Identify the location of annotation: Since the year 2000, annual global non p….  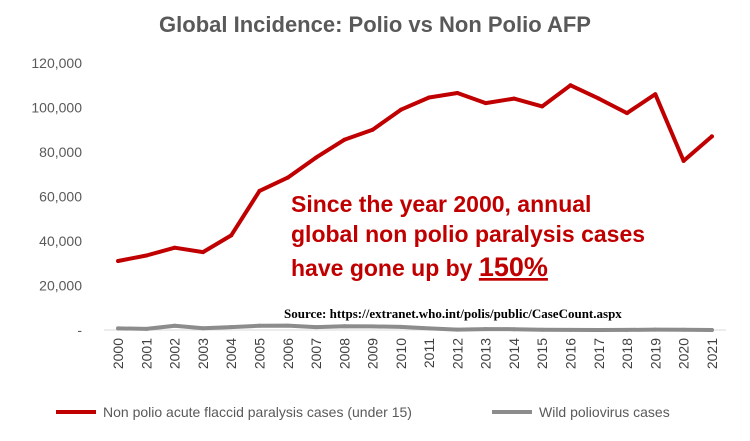
(468, 236).